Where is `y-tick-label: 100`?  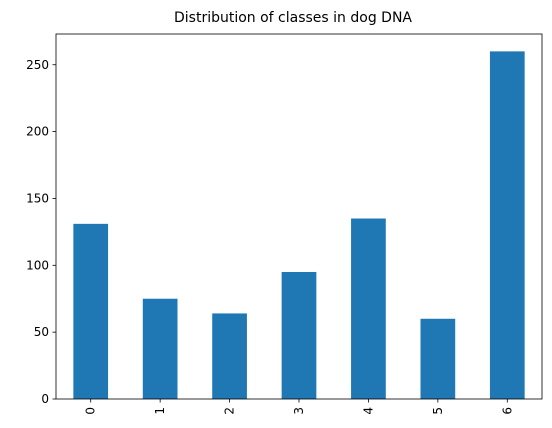 y-tick-label: 100 is located at coordinates (37, 265).